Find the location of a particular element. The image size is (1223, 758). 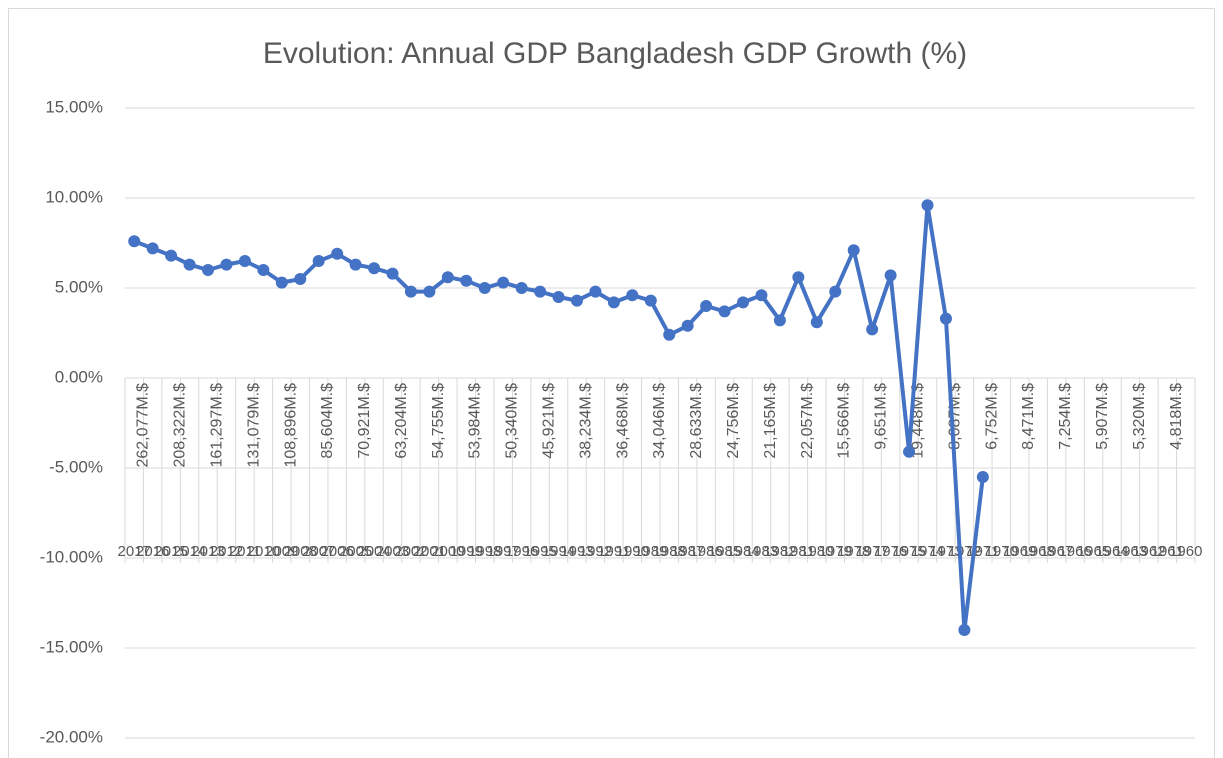

gdp-label: 22,057M.$ is located at coordinates (807, 421).